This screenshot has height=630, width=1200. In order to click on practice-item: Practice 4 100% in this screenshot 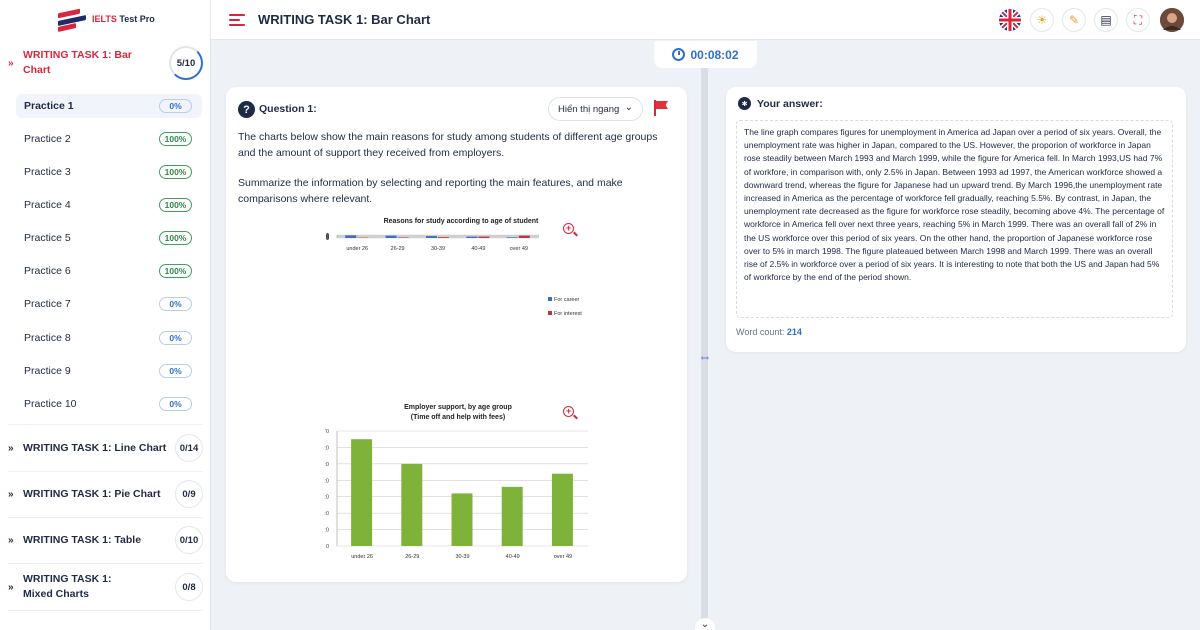, I will do `click(109, 205)`.